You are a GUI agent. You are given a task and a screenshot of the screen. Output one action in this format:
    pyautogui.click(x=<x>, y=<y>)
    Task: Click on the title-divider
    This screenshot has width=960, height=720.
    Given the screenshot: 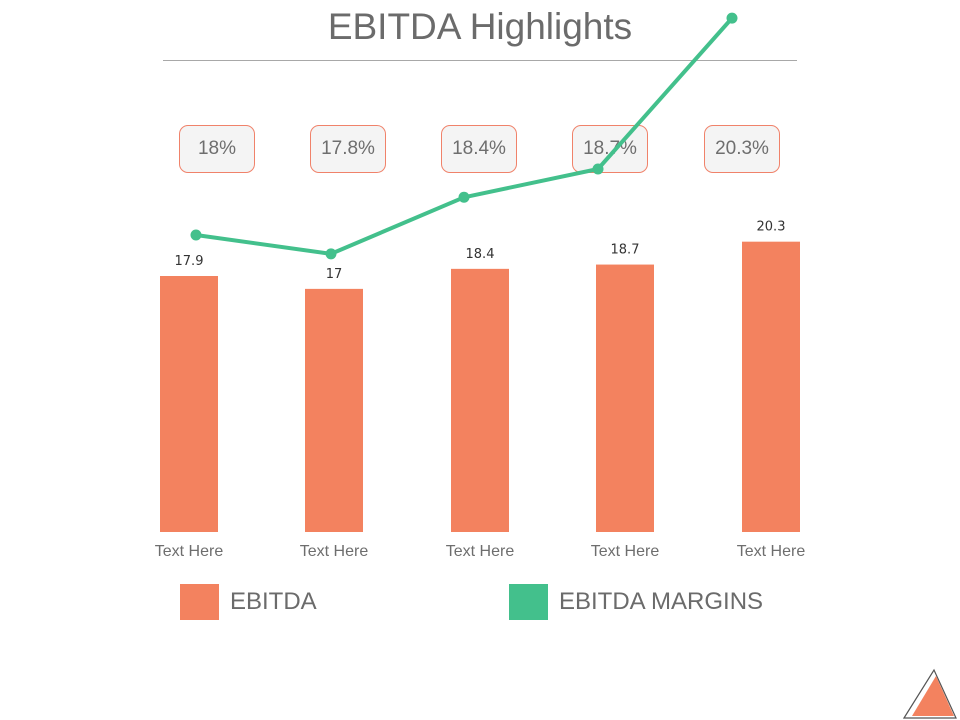 What is the action you would take?
    pyautogui.click(x=480, y=60)
    